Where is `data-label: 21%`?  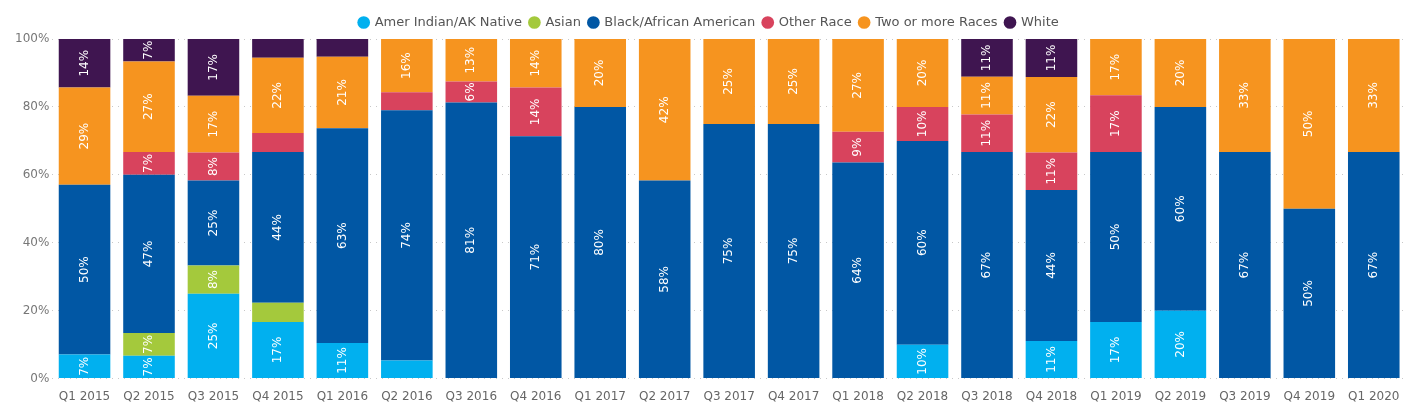
data-label: 21% is located at coordinates (341, 92).